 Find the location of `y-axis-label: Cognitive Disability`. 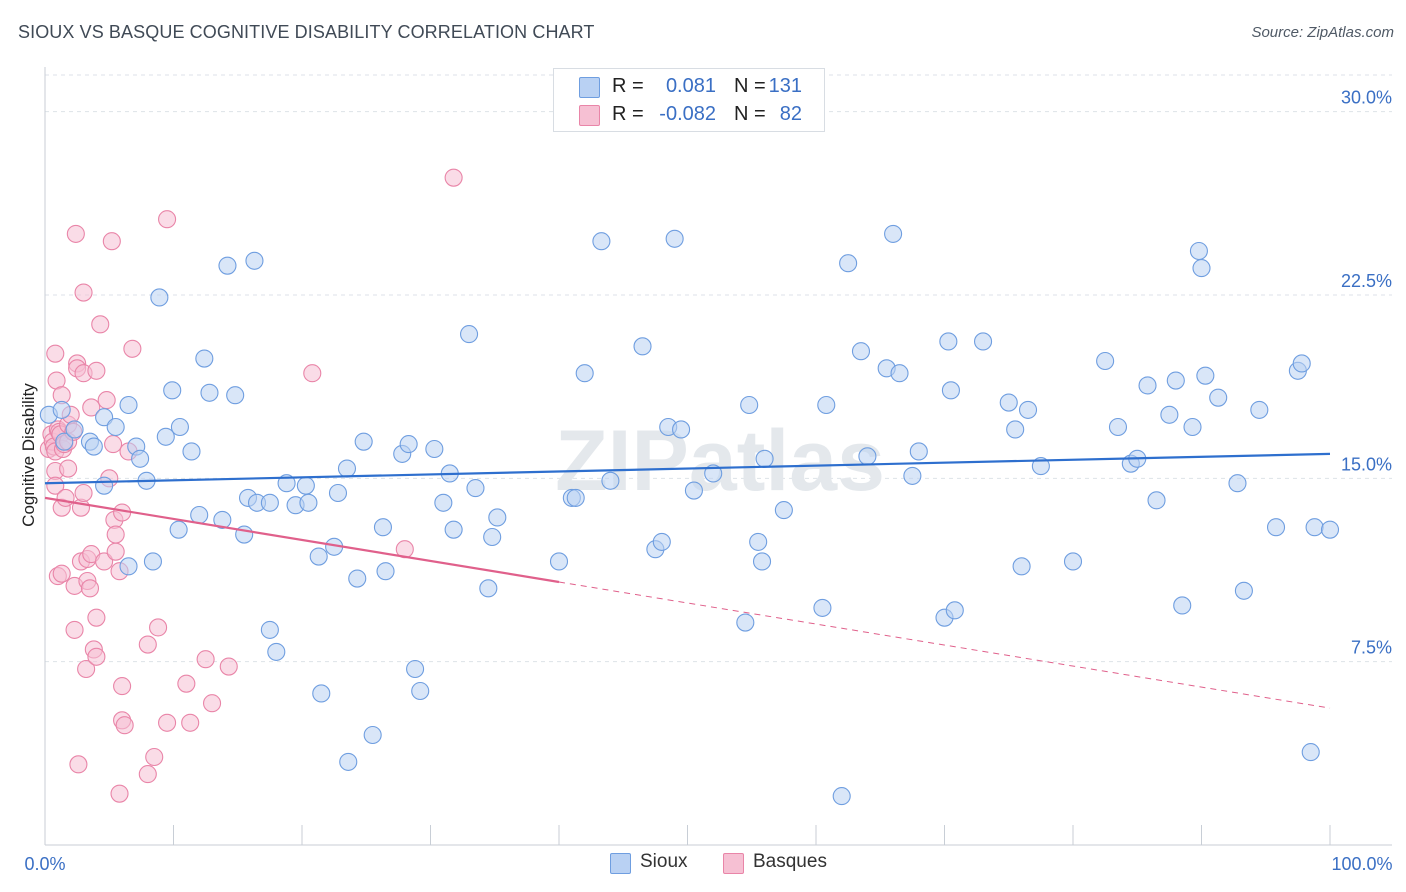

y-axis-label: Cognitive Disability is located at coordinates (28, 455).